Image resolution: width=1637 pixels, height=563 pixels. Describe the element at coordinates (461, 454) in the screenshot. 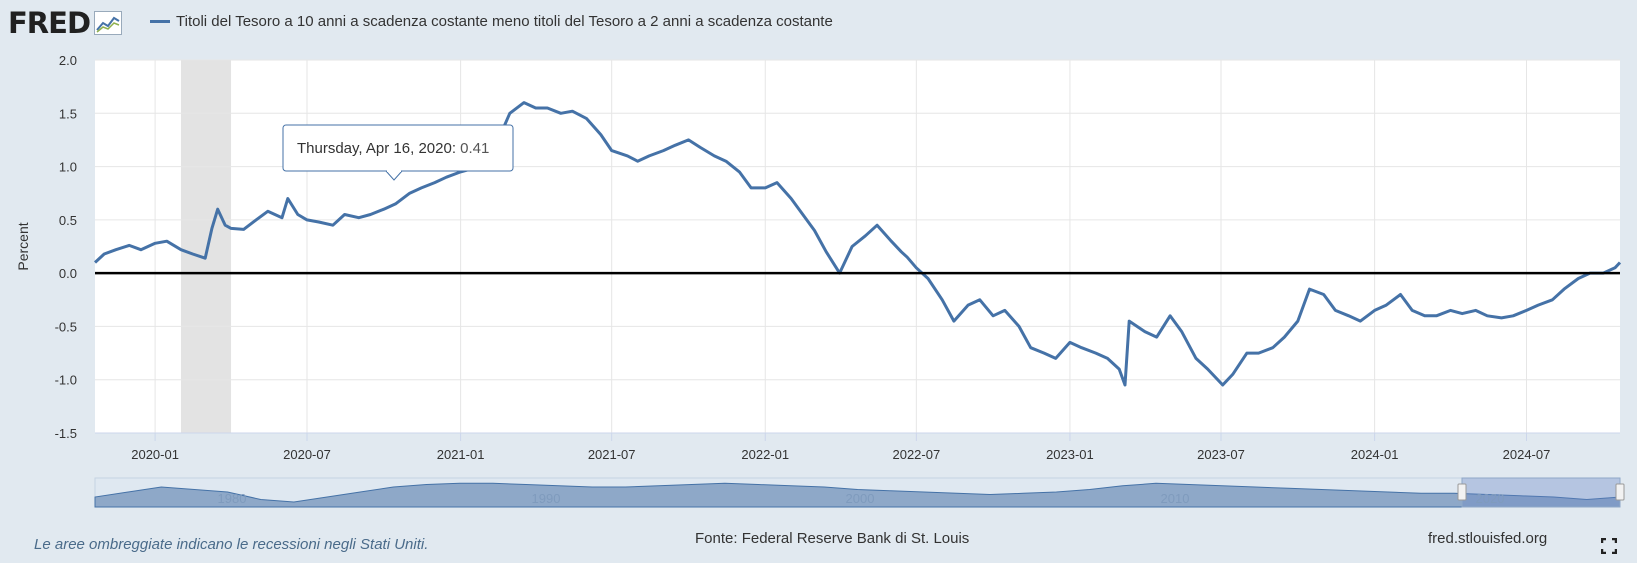

I see `x-tick-label: 2021-01` at that location.